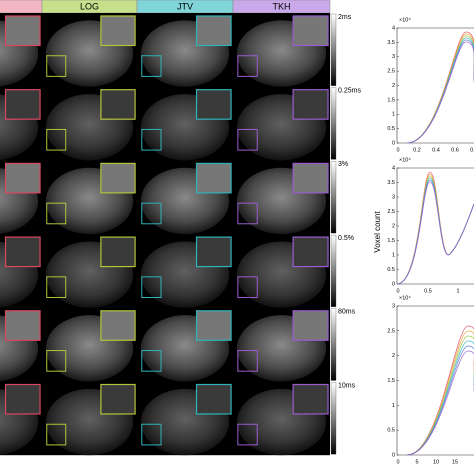 The image size is (474, 474). Describe the element at coordinates (455, 150) in the screenshot. I see `x-tick-label: 0.6` at that location.